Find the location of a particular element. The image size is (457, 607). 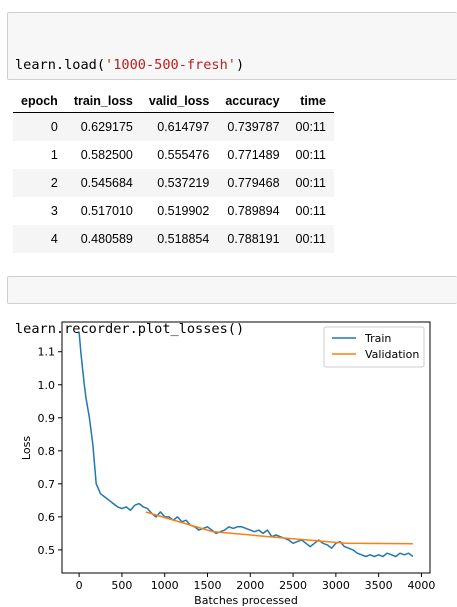

cell-epoch: 0 is located at coordinates (39, 126).